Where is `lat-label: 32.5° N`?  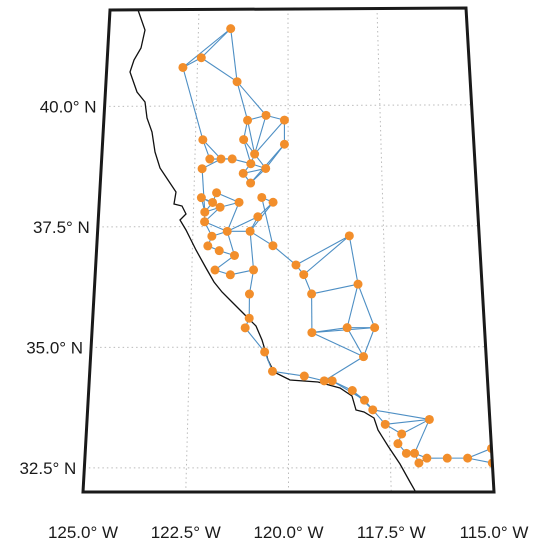
lat-label: 32.5° N is located at coordinates (47, 468).